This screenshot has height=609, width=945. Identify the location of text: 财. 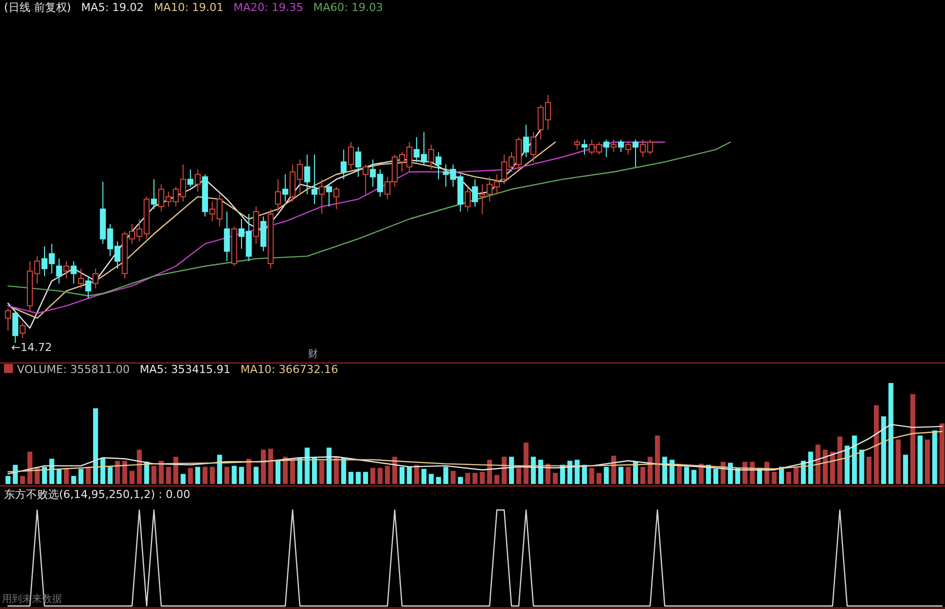
(313, 354).